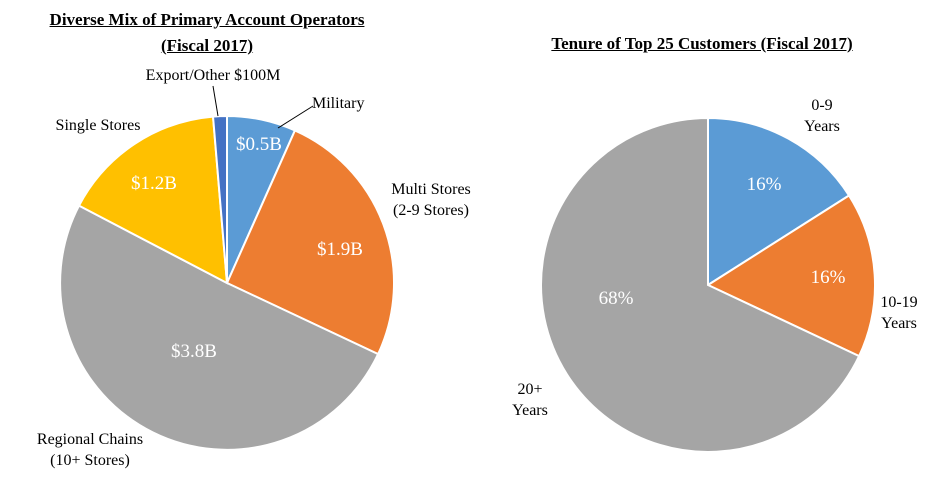 The image size is (934, 484). I want to click on operators-category-label-2: Regional Chains (10+ Stores), so click(90, 450).